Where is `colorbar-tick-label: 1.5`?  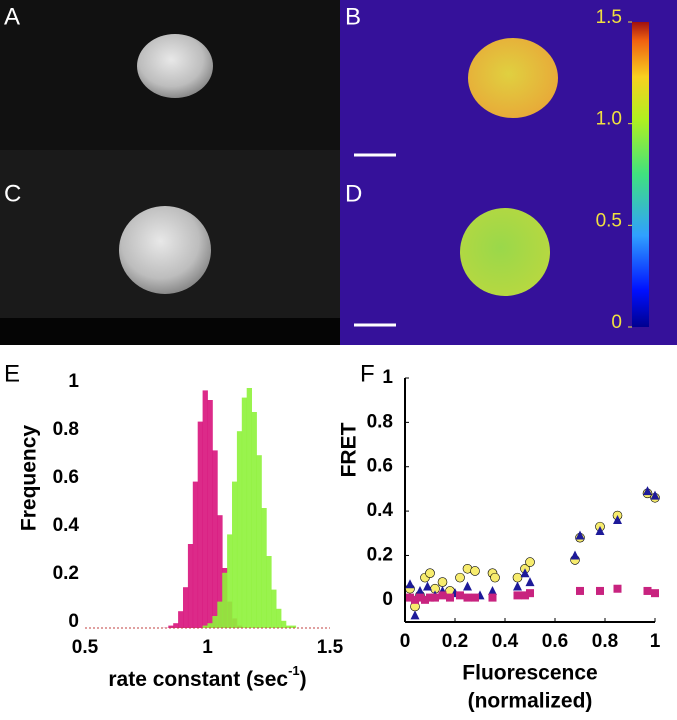
colorbar-tick-label: 1.5 is located at coordinates (609, 17).